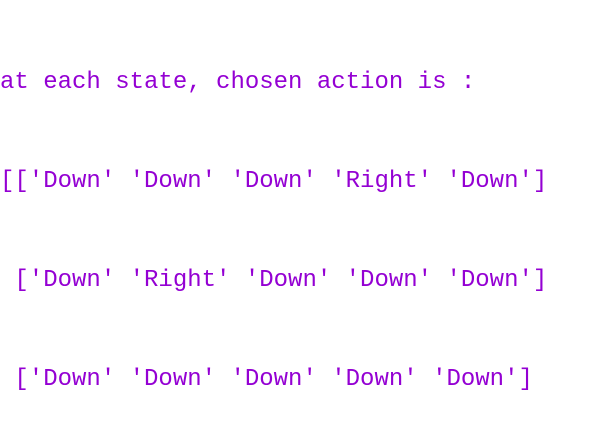 This screenshot has width=592, height=440. Describe the element at coordinates (274, 181) in the screenshot. I see `policy-row: [['Down' 'Down' 'Down' 'Right' 'Down']` at that location.